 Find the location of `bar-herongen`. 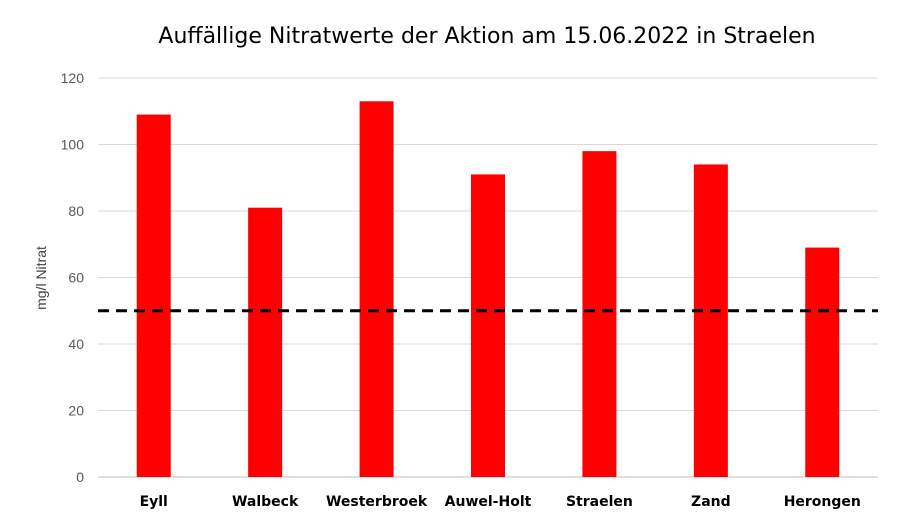

bar-herongen is located at coordinates (822, 362).